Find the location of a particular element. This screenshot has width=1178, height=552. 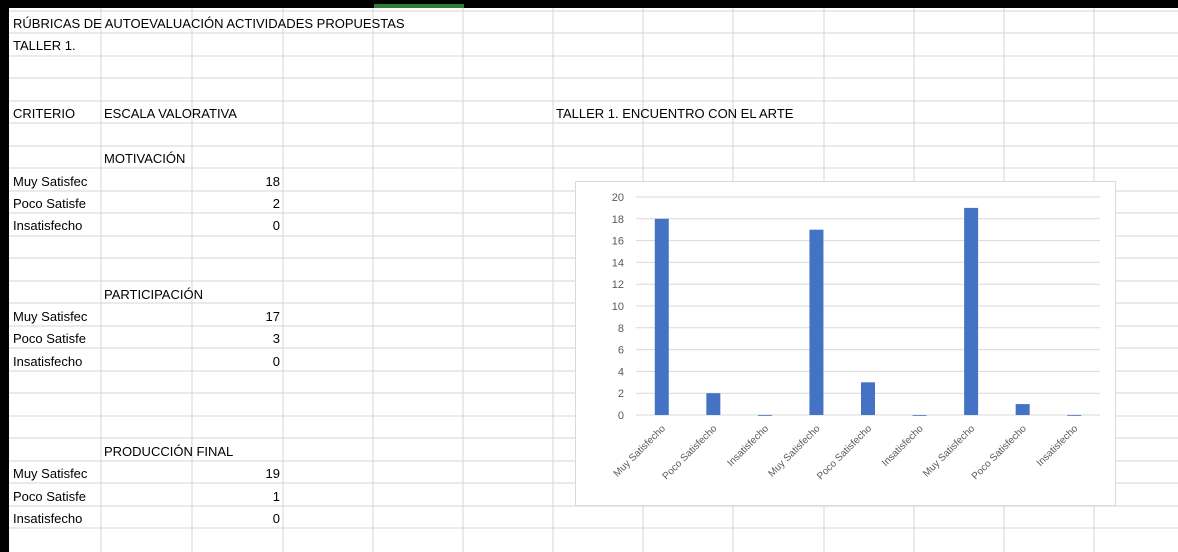

row-value: 19 is located at coordinates (272, 473).